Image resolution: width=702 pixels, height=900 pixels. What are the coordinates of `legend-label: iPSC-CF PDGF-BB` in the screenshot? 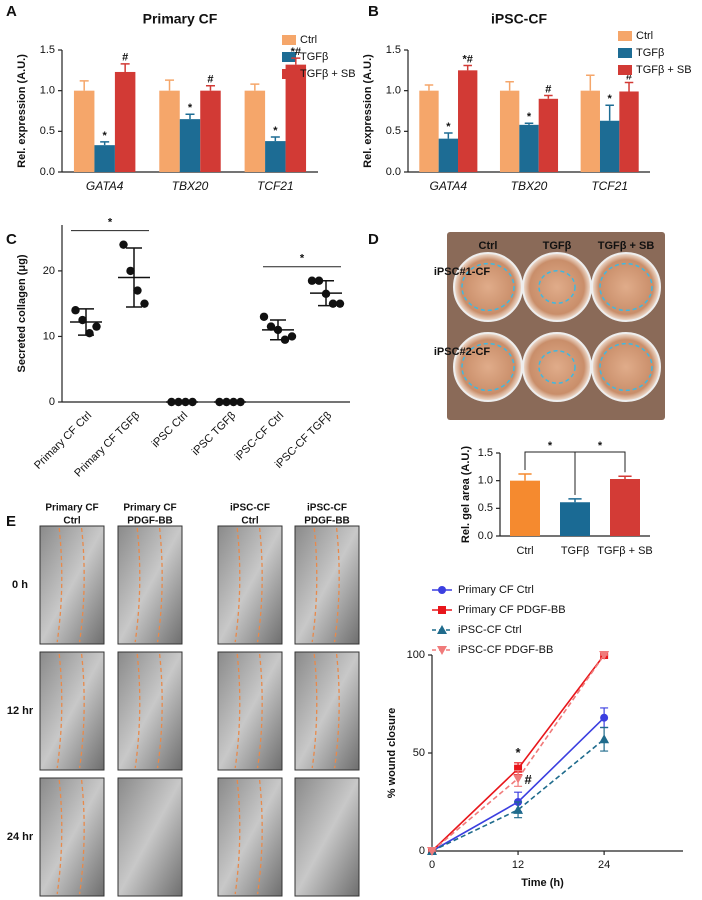 It's located at (505, 650).